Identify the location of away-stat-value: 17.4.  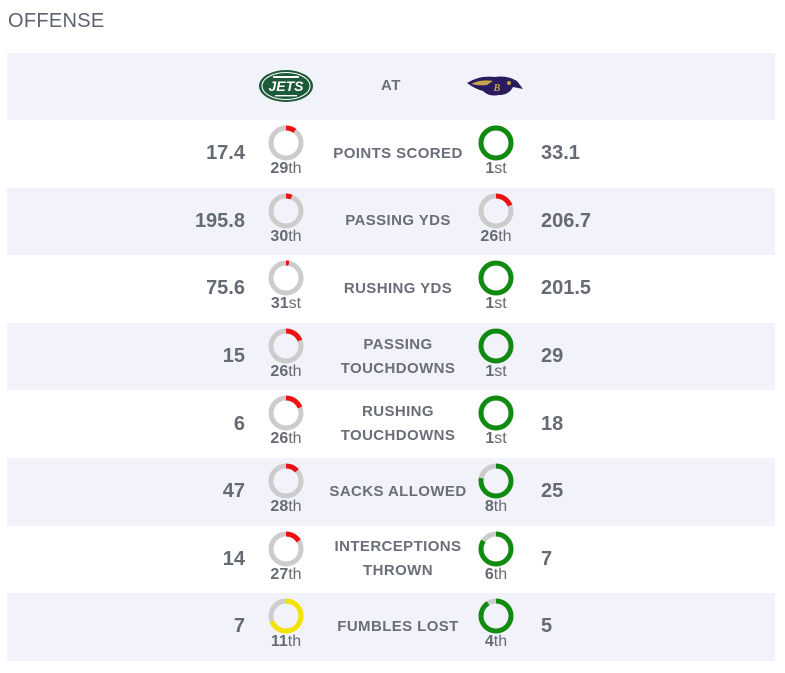
(225, 153).